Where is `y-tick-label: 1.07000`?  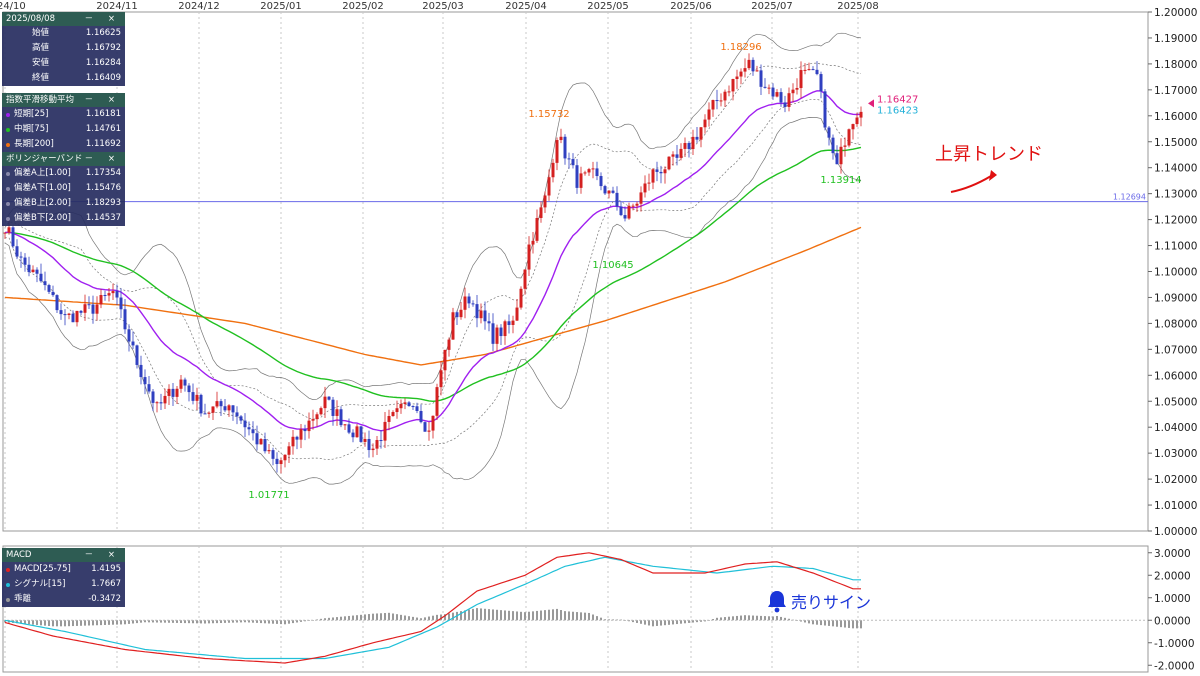
y-tick-label: 1.07000 is located at coordinates (1175, 350).